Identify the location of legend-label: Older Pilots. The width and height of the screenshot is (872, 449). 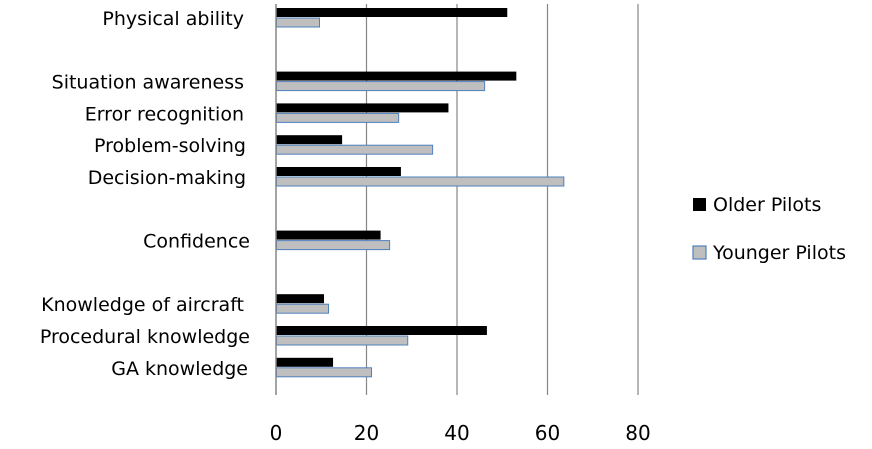
(767, 205).